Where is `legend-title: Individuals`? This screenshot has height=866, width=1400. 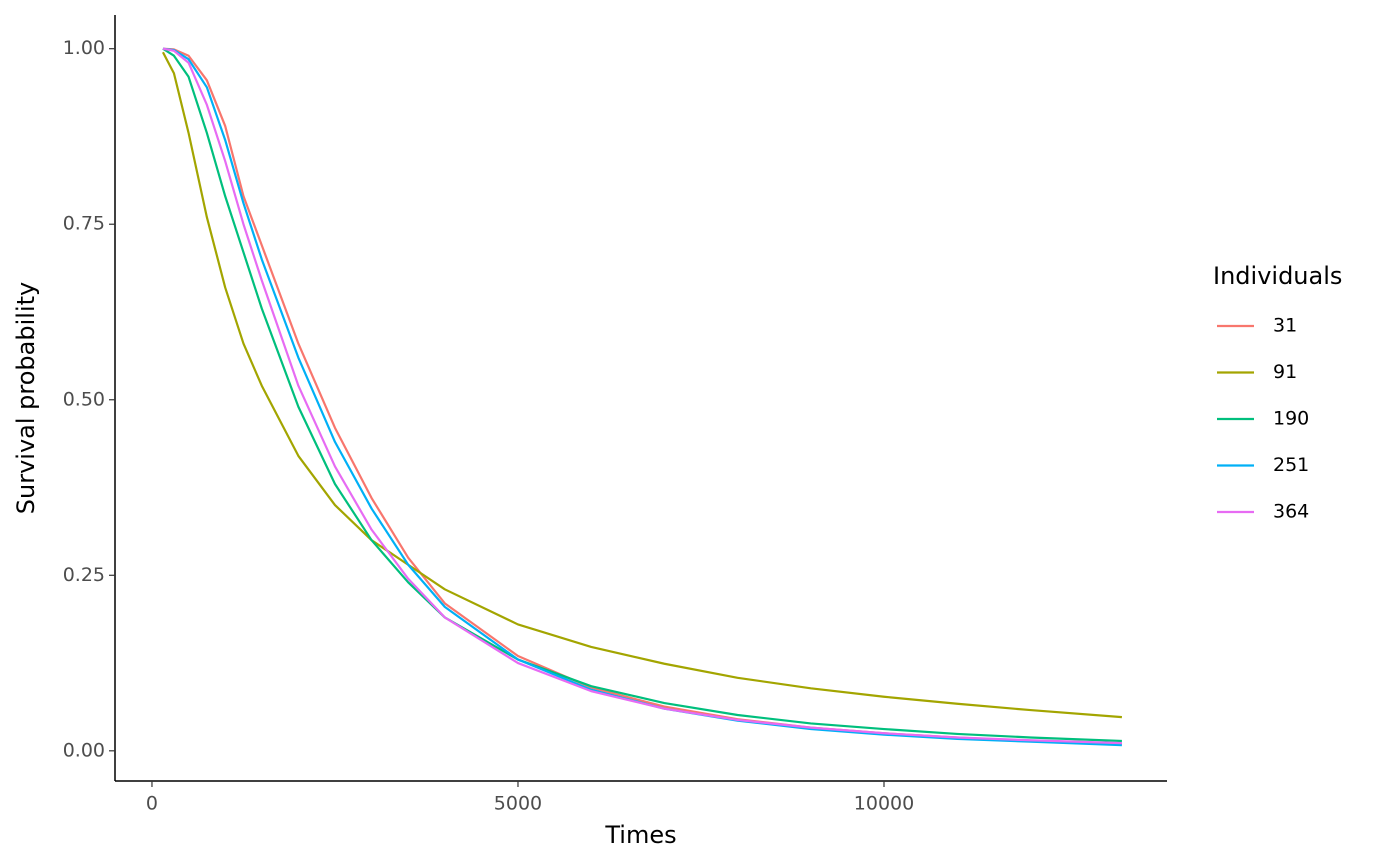 legend-title: Individuals is located at coordinates (1277, 276).